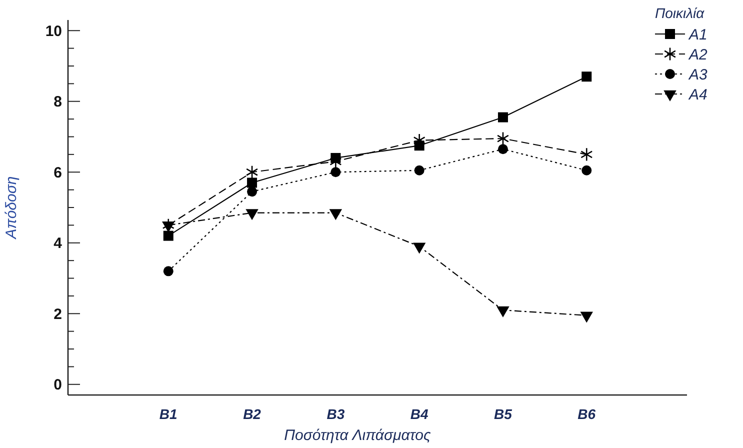  What do you see at coordinates (58, 102) in the screenshot?
I see `y-tick-label: 8` at bounding box center [58, 102].